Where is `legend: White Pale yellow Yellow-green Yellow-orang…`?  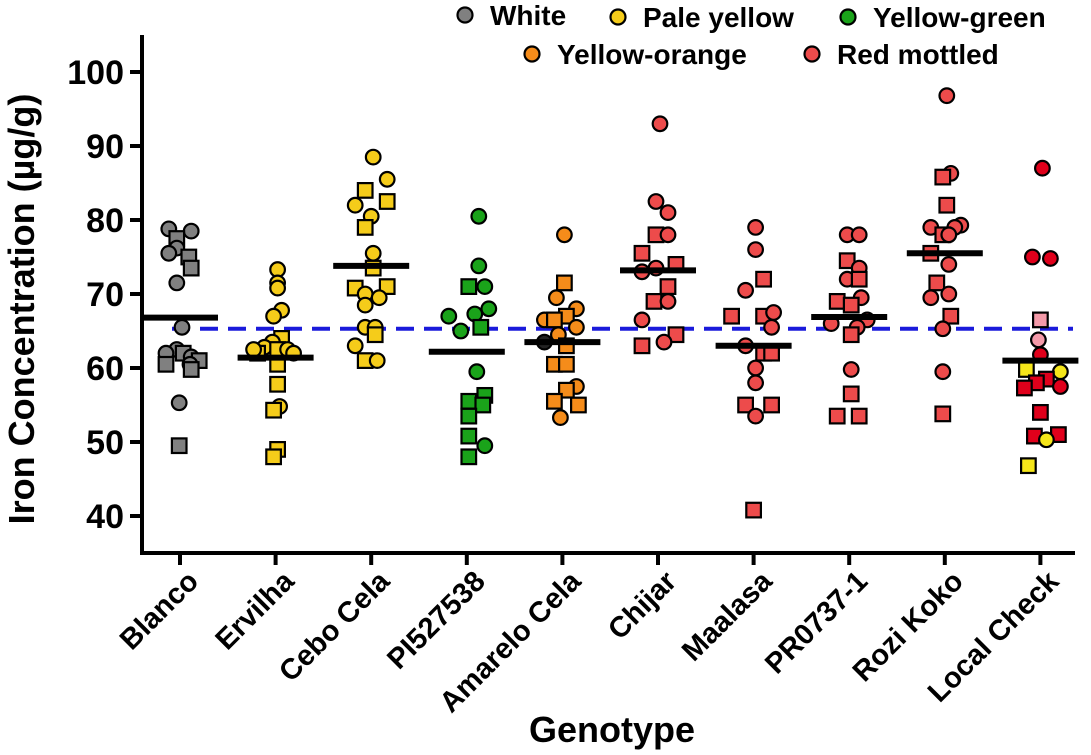
legend: White Pale yellow Yellow-green Yellow-orang… is located at coordinates (751, 35).